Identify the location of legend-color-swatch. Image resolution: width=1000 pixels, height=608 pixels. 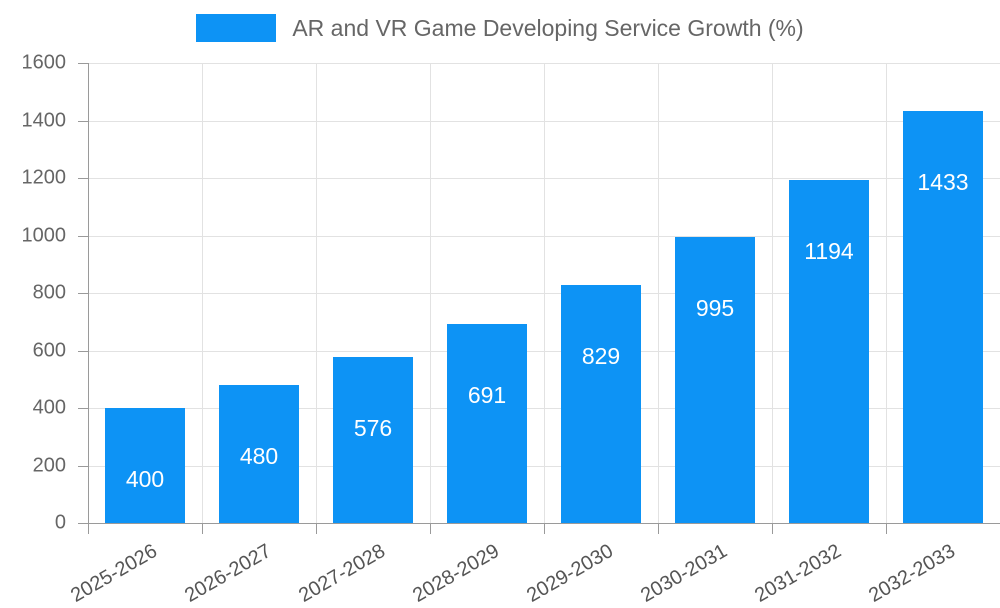
(236, 28).